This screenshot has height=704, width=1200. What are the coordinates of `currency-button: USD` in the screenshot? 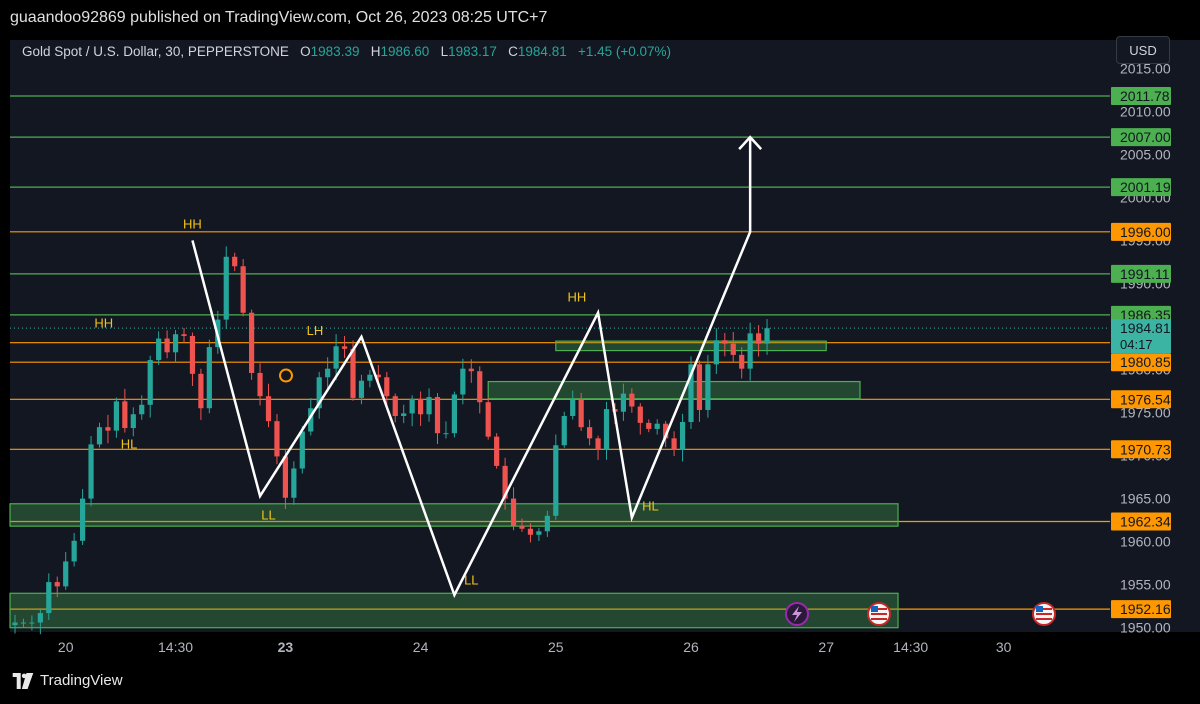 It's located at (1143, 50).